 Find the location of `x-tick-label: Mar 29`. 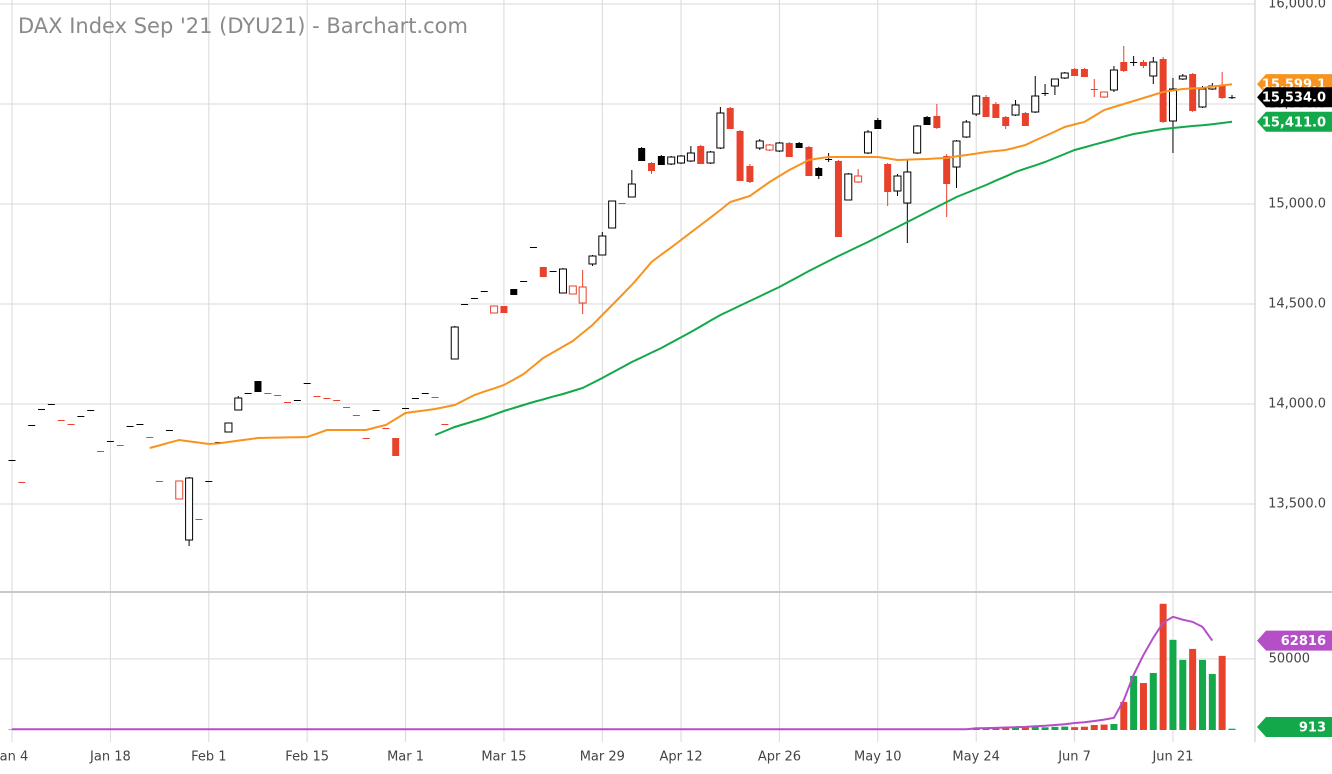

x-tick-label: Mar 29 is located at coordinates (602, 757).